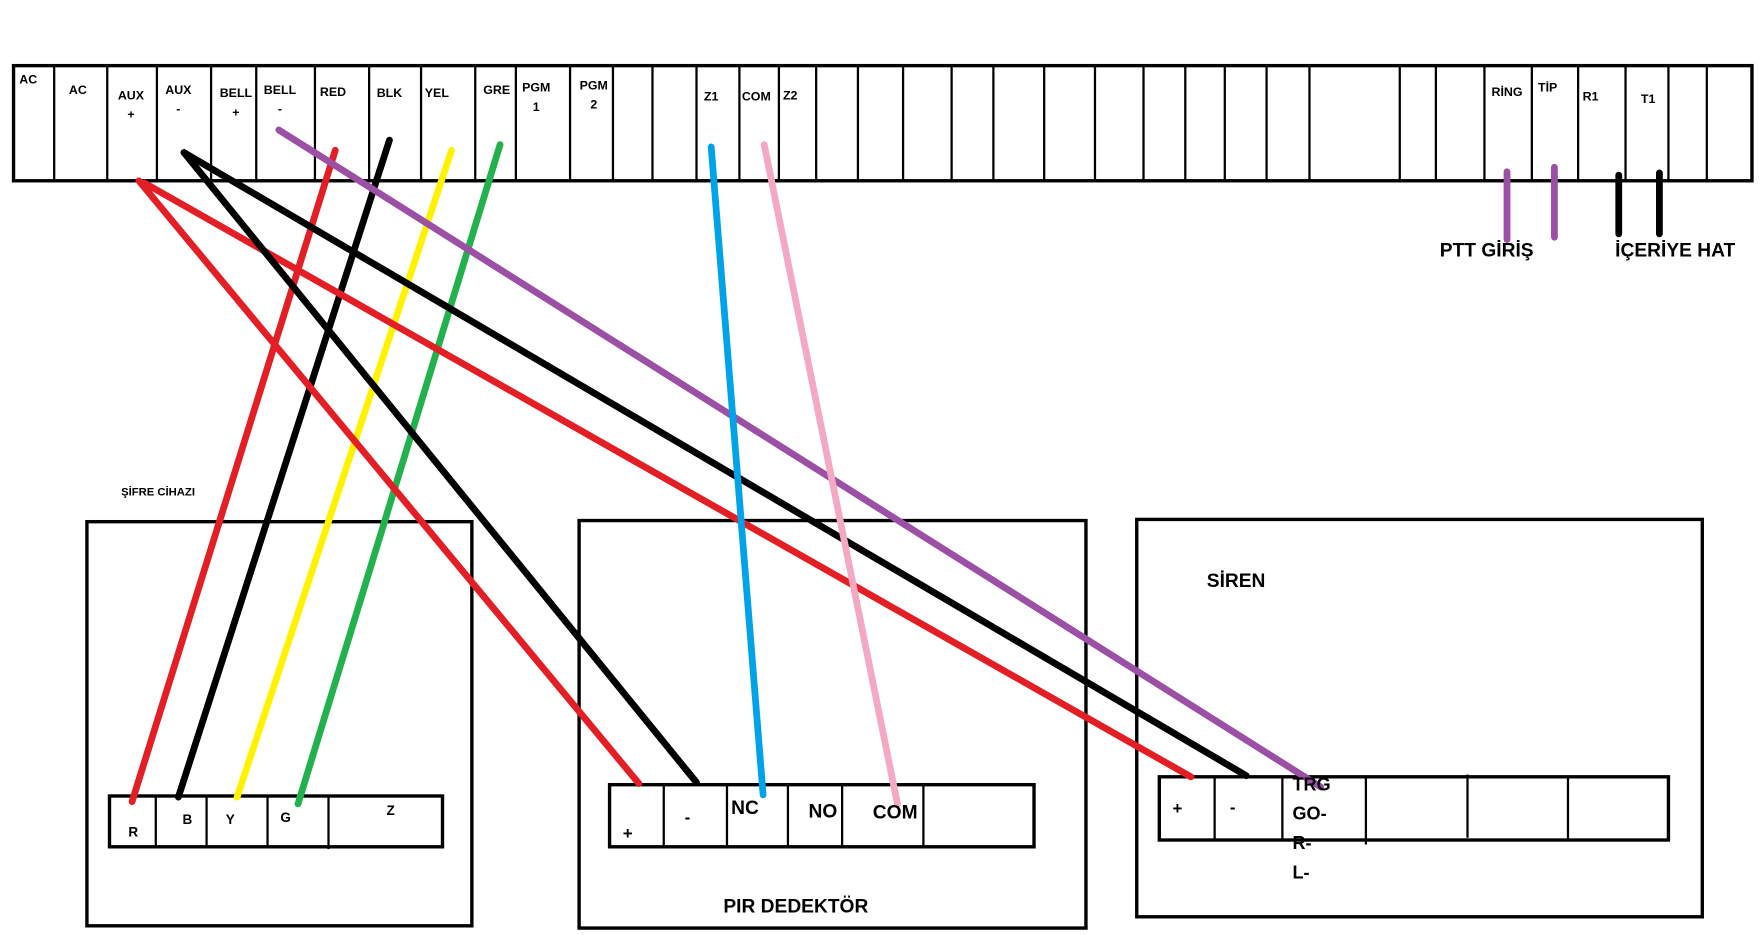 The height and width of the screenshot is (935, 1761). Describe the element at coordinates (276, 821) in the screenshot. I see `keypad-strip` at that location.